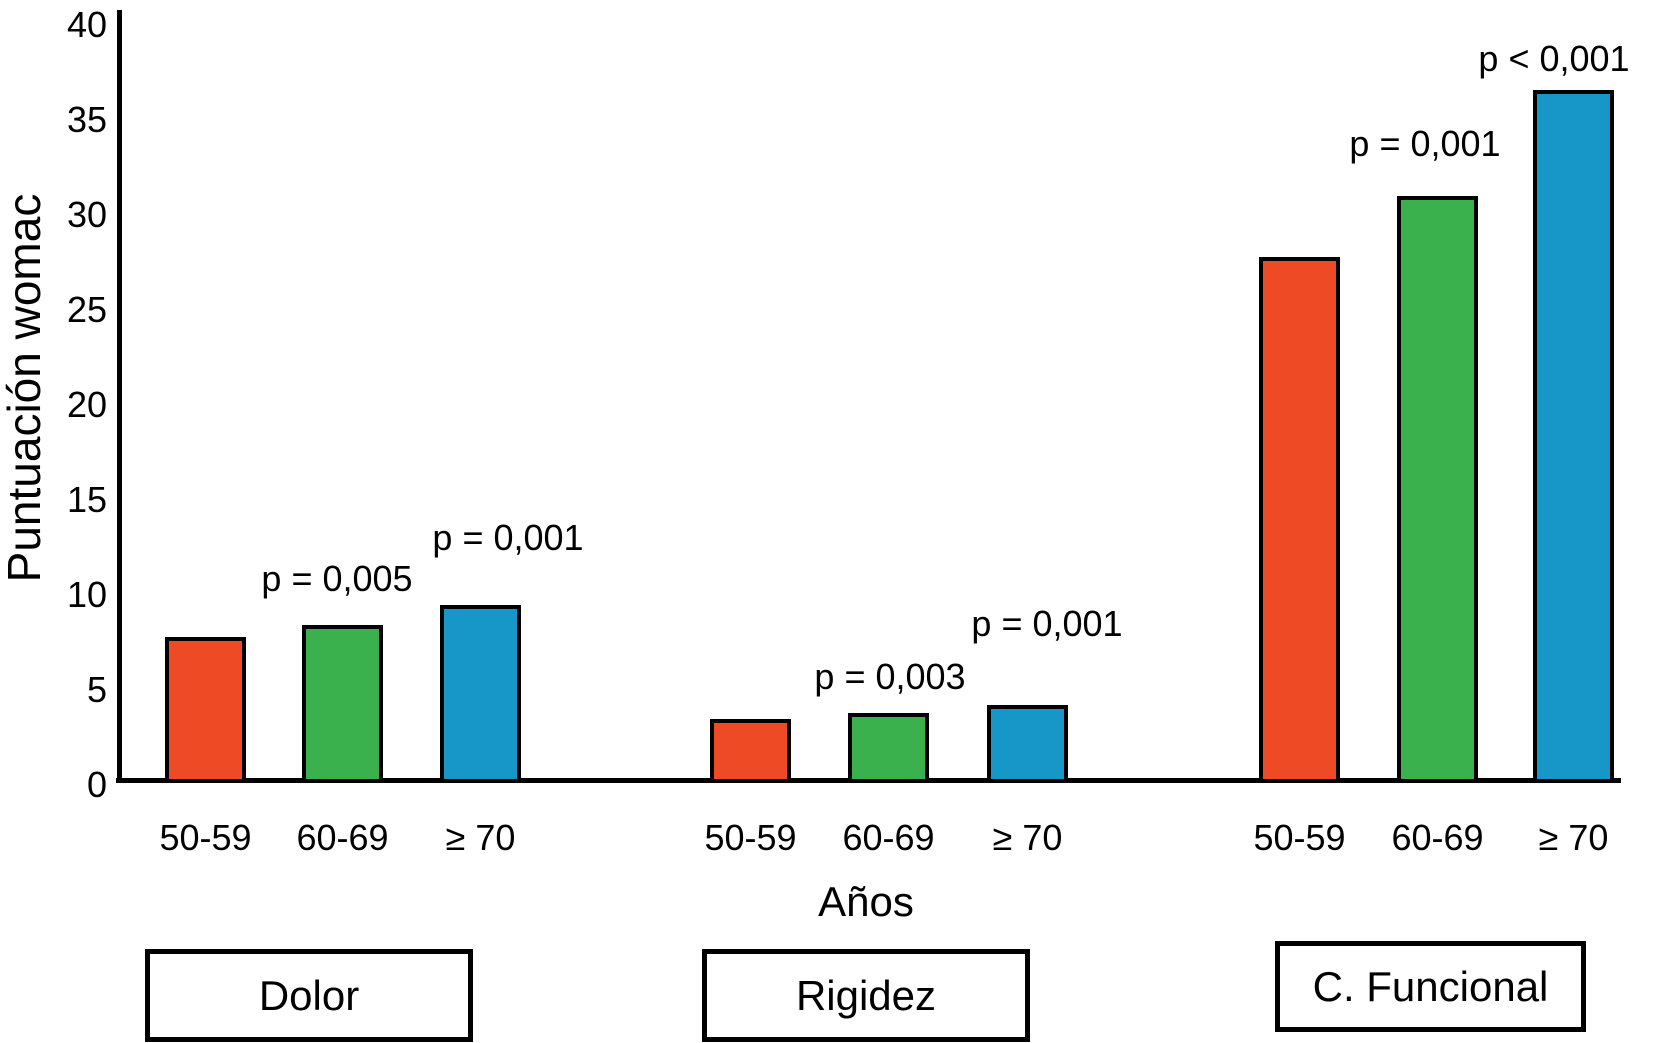 This screenshot has width=1656, height=1043. Describe the element at coordinates (86, 214) in the screenshot. I see `y-tick-label: 30` at that location.